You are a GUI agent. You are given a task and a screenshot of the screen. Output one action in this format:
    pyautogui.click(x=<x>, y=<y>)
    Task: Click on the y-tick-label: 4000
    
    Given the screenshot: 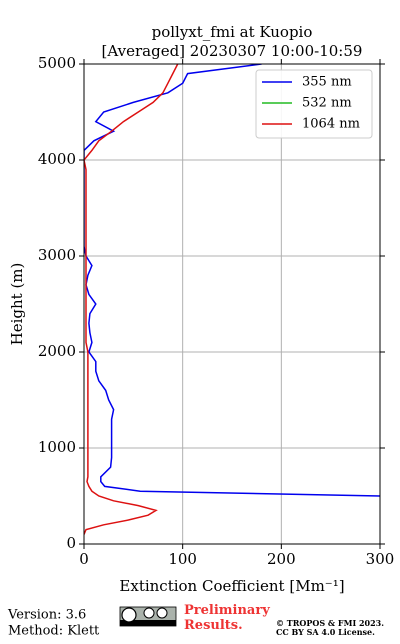 What is the action you would take?
    pyautogui.click(x=57, y=159)
    